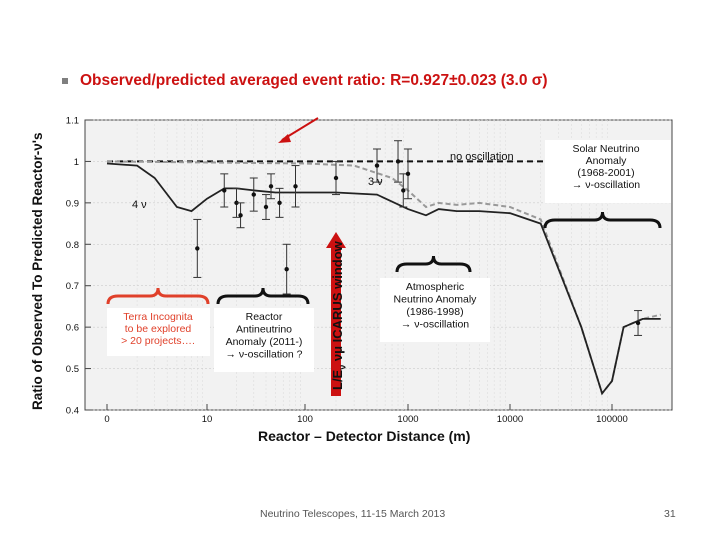 The height and width of the screenshot is (540, 720). What do you see at coordinates (158, 341) in the screenshot?
I see `terra-incognita-text: > 20 projects….` at bounding box center [158, 341].